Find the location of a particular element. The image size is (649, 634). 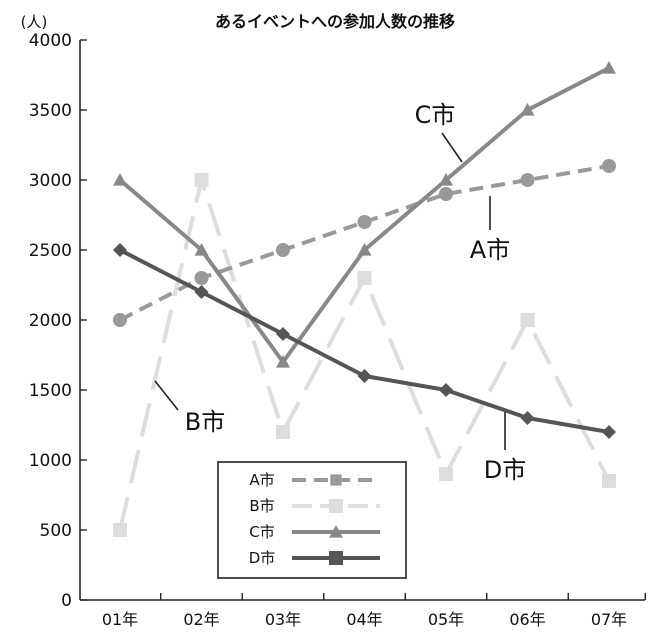

y-tick-label: 1500 is located at coordinates (50, 391).